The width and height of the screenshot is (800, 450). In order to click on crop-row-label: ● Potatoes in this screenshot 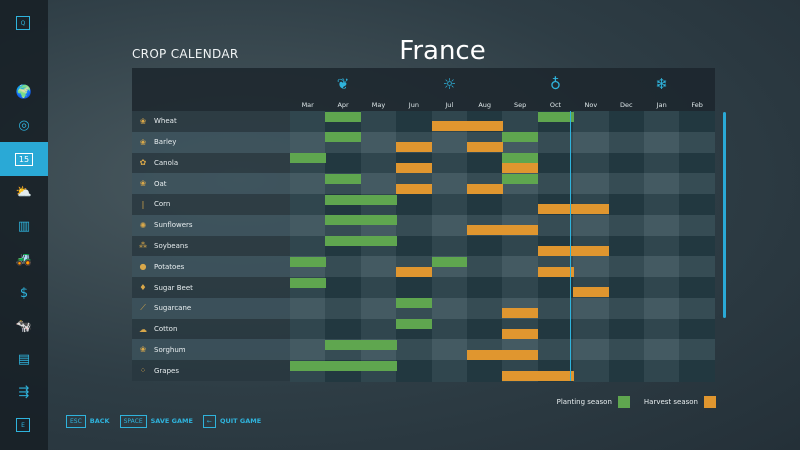, I will do `click(211, 267)`.